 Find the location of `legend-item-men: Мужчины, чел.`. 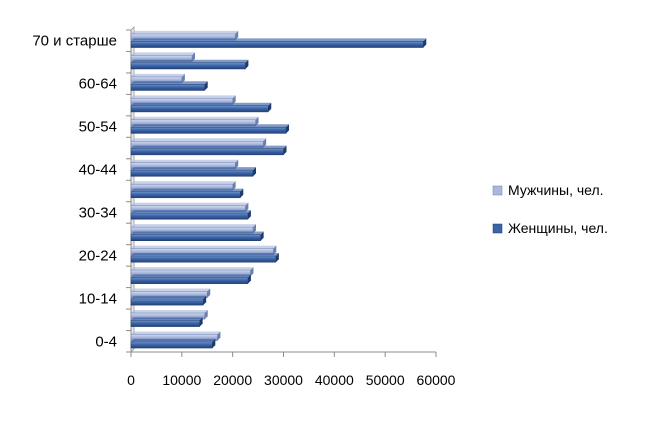

legend-item-men: Мужчины, чел. is located at coordinates (548, 190).